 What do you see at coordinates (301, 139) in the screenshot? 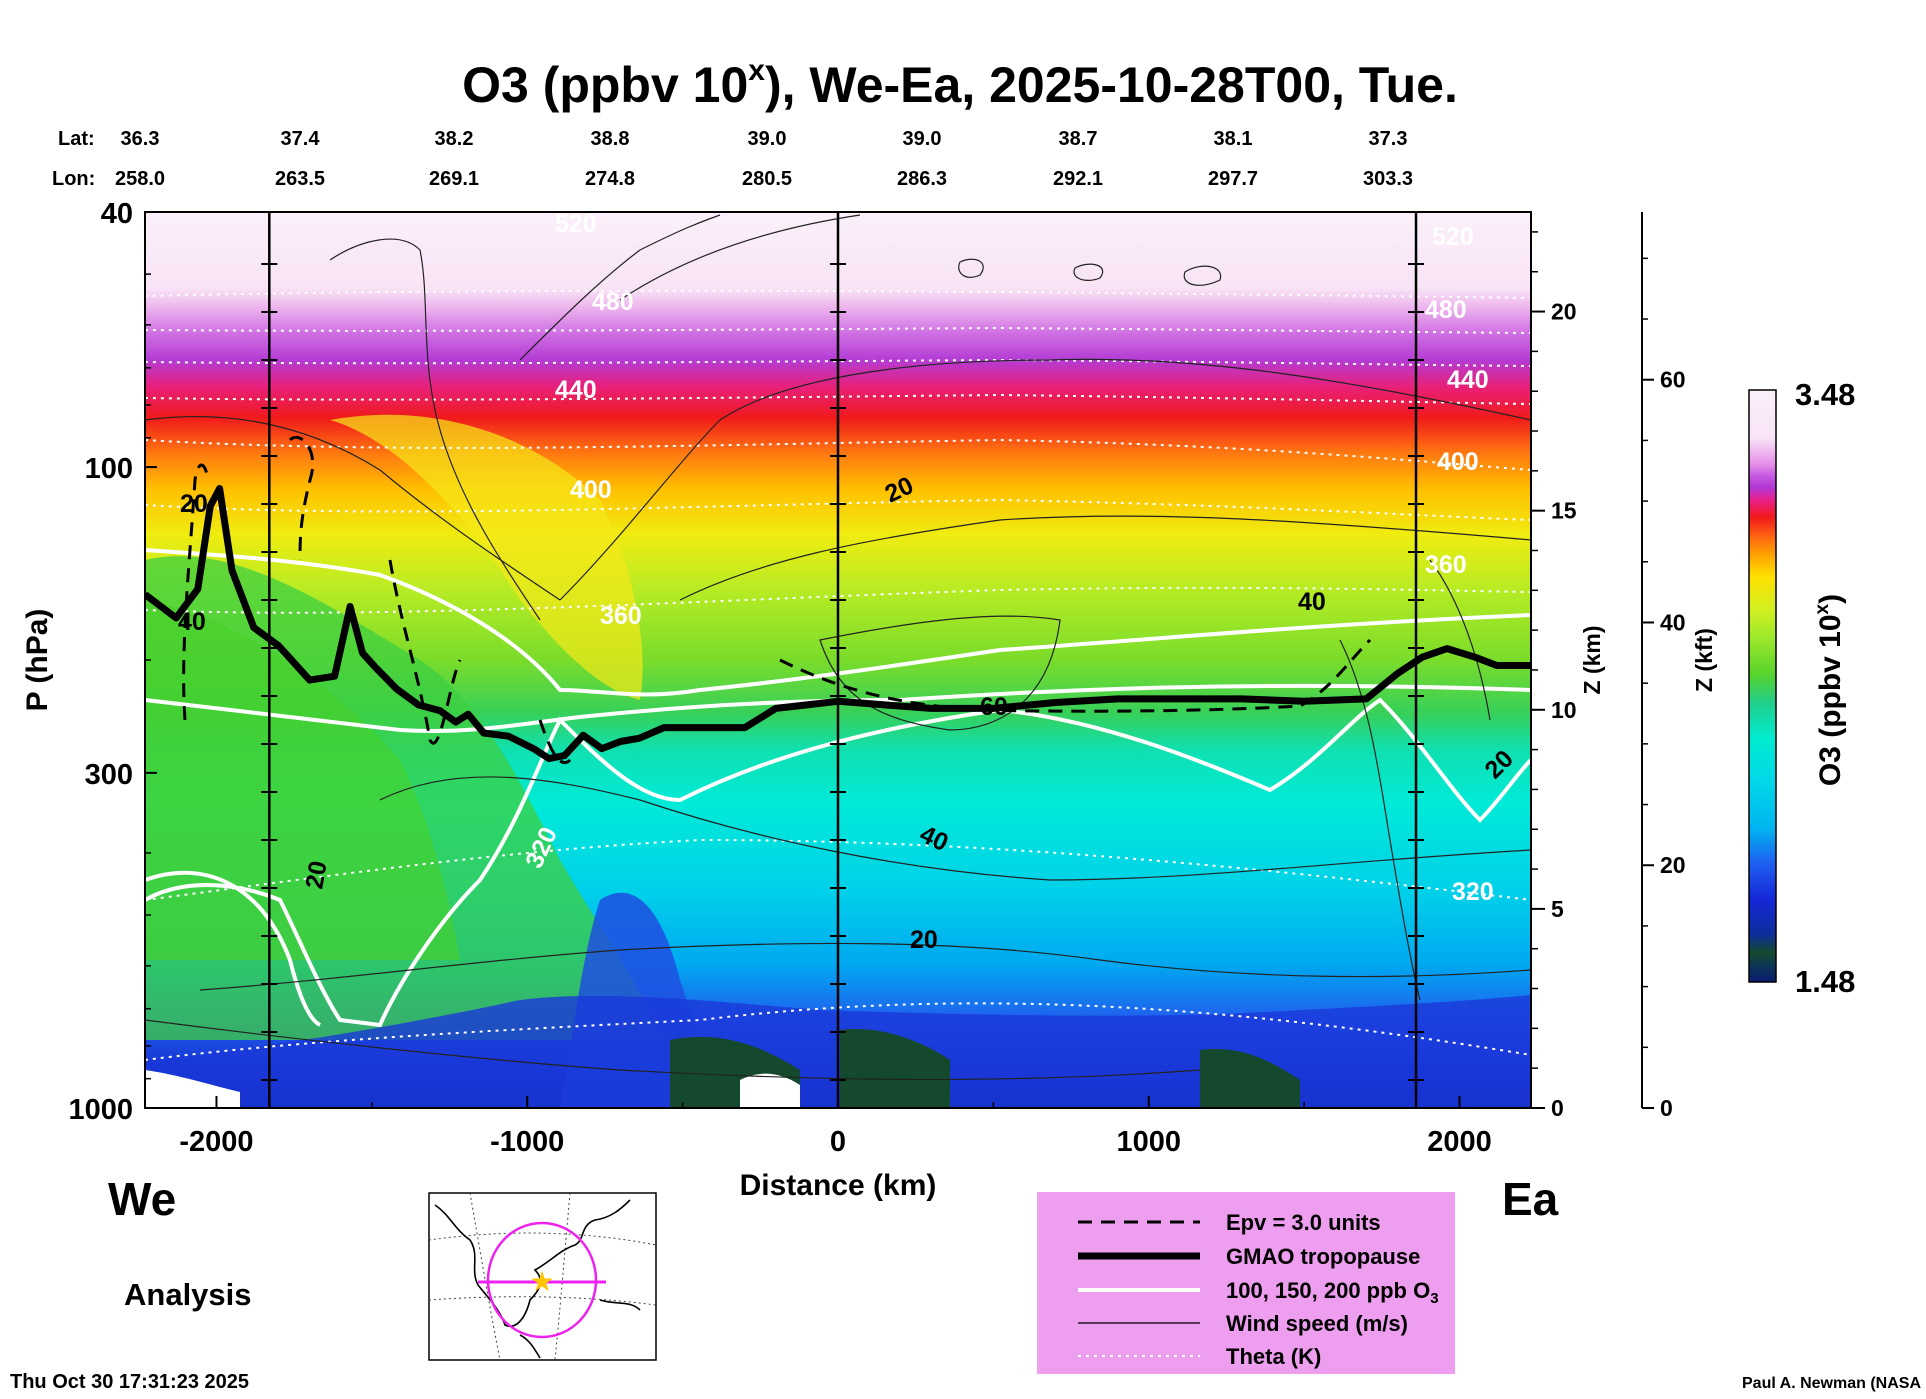
I see `lat-value: 37.4` at bounding box center [301, 139].